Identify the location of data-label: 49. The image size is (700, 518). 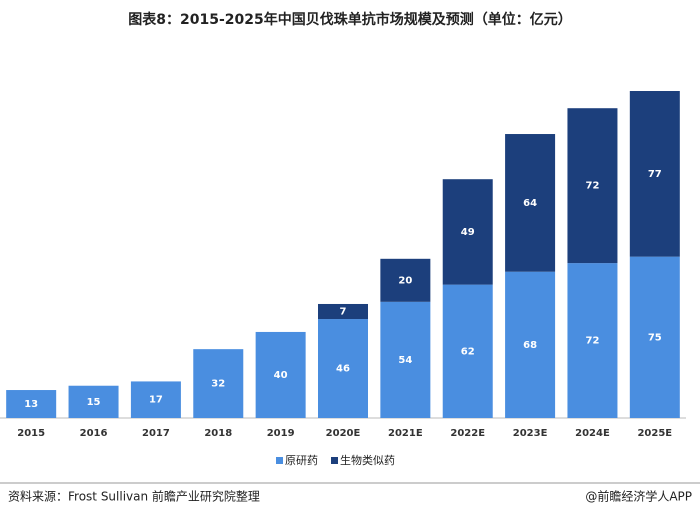
(468, 232).